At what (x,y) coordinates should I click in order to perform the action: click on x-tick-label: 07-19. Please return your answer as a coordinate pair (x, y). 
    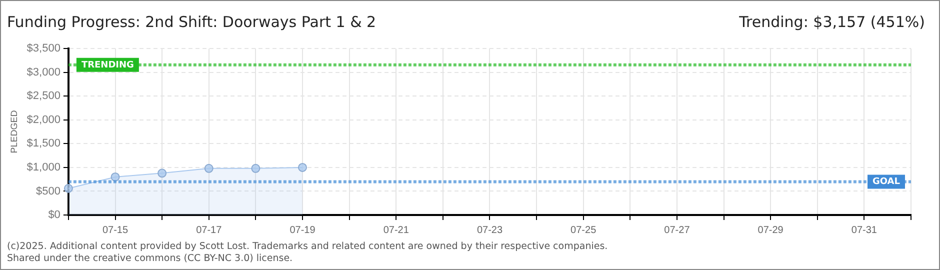
    Looking at the image, I should click on (303, 230).